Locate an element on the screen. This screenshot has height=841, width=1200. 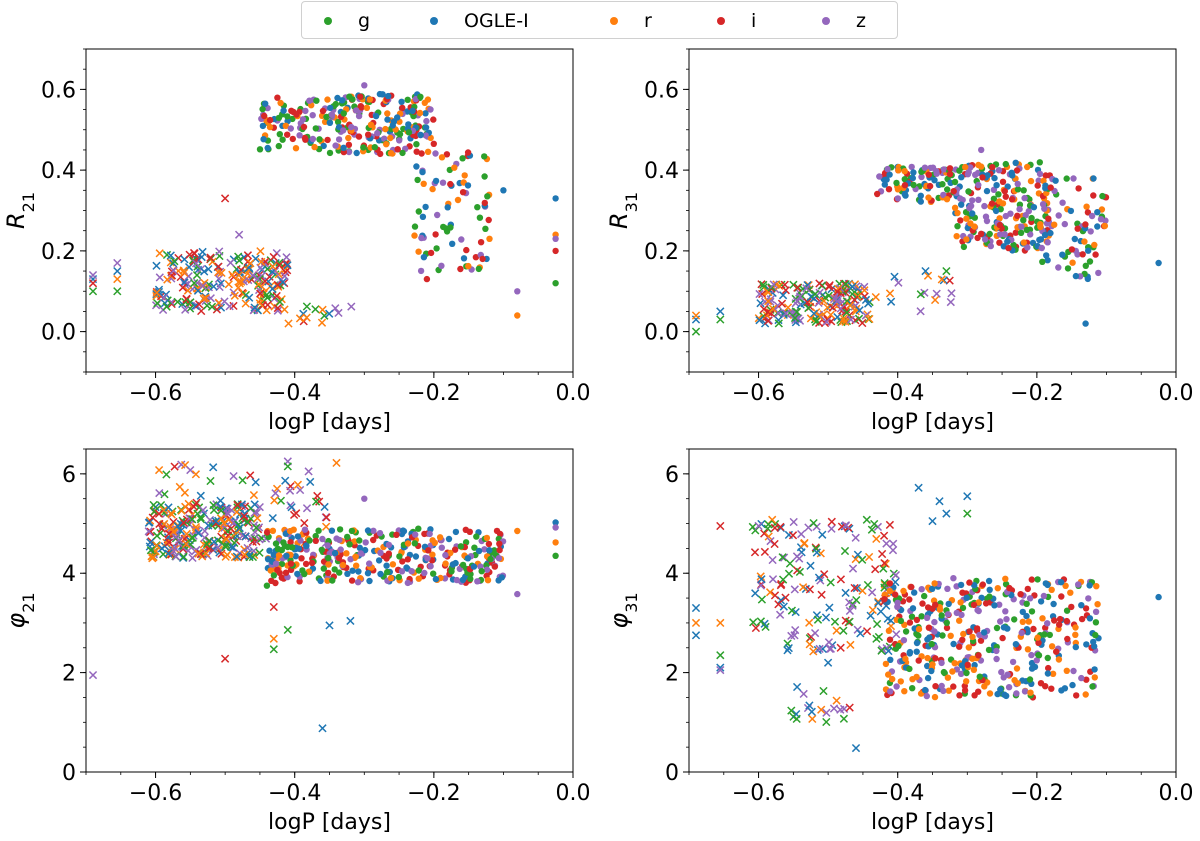
y-tick-label: 4 is located at coordinates (672, 574).